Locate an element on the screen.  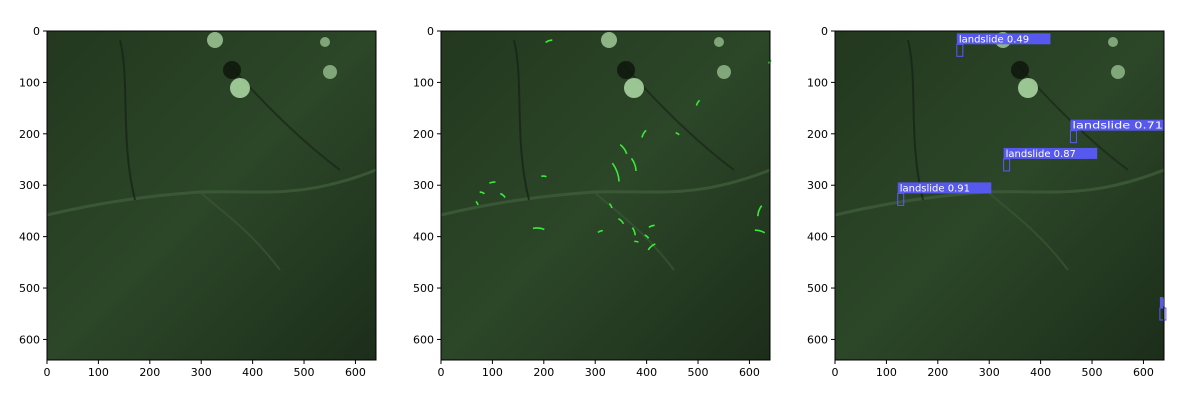
detection-label: landslide 0.71 is located at coordinates (1117, 126).